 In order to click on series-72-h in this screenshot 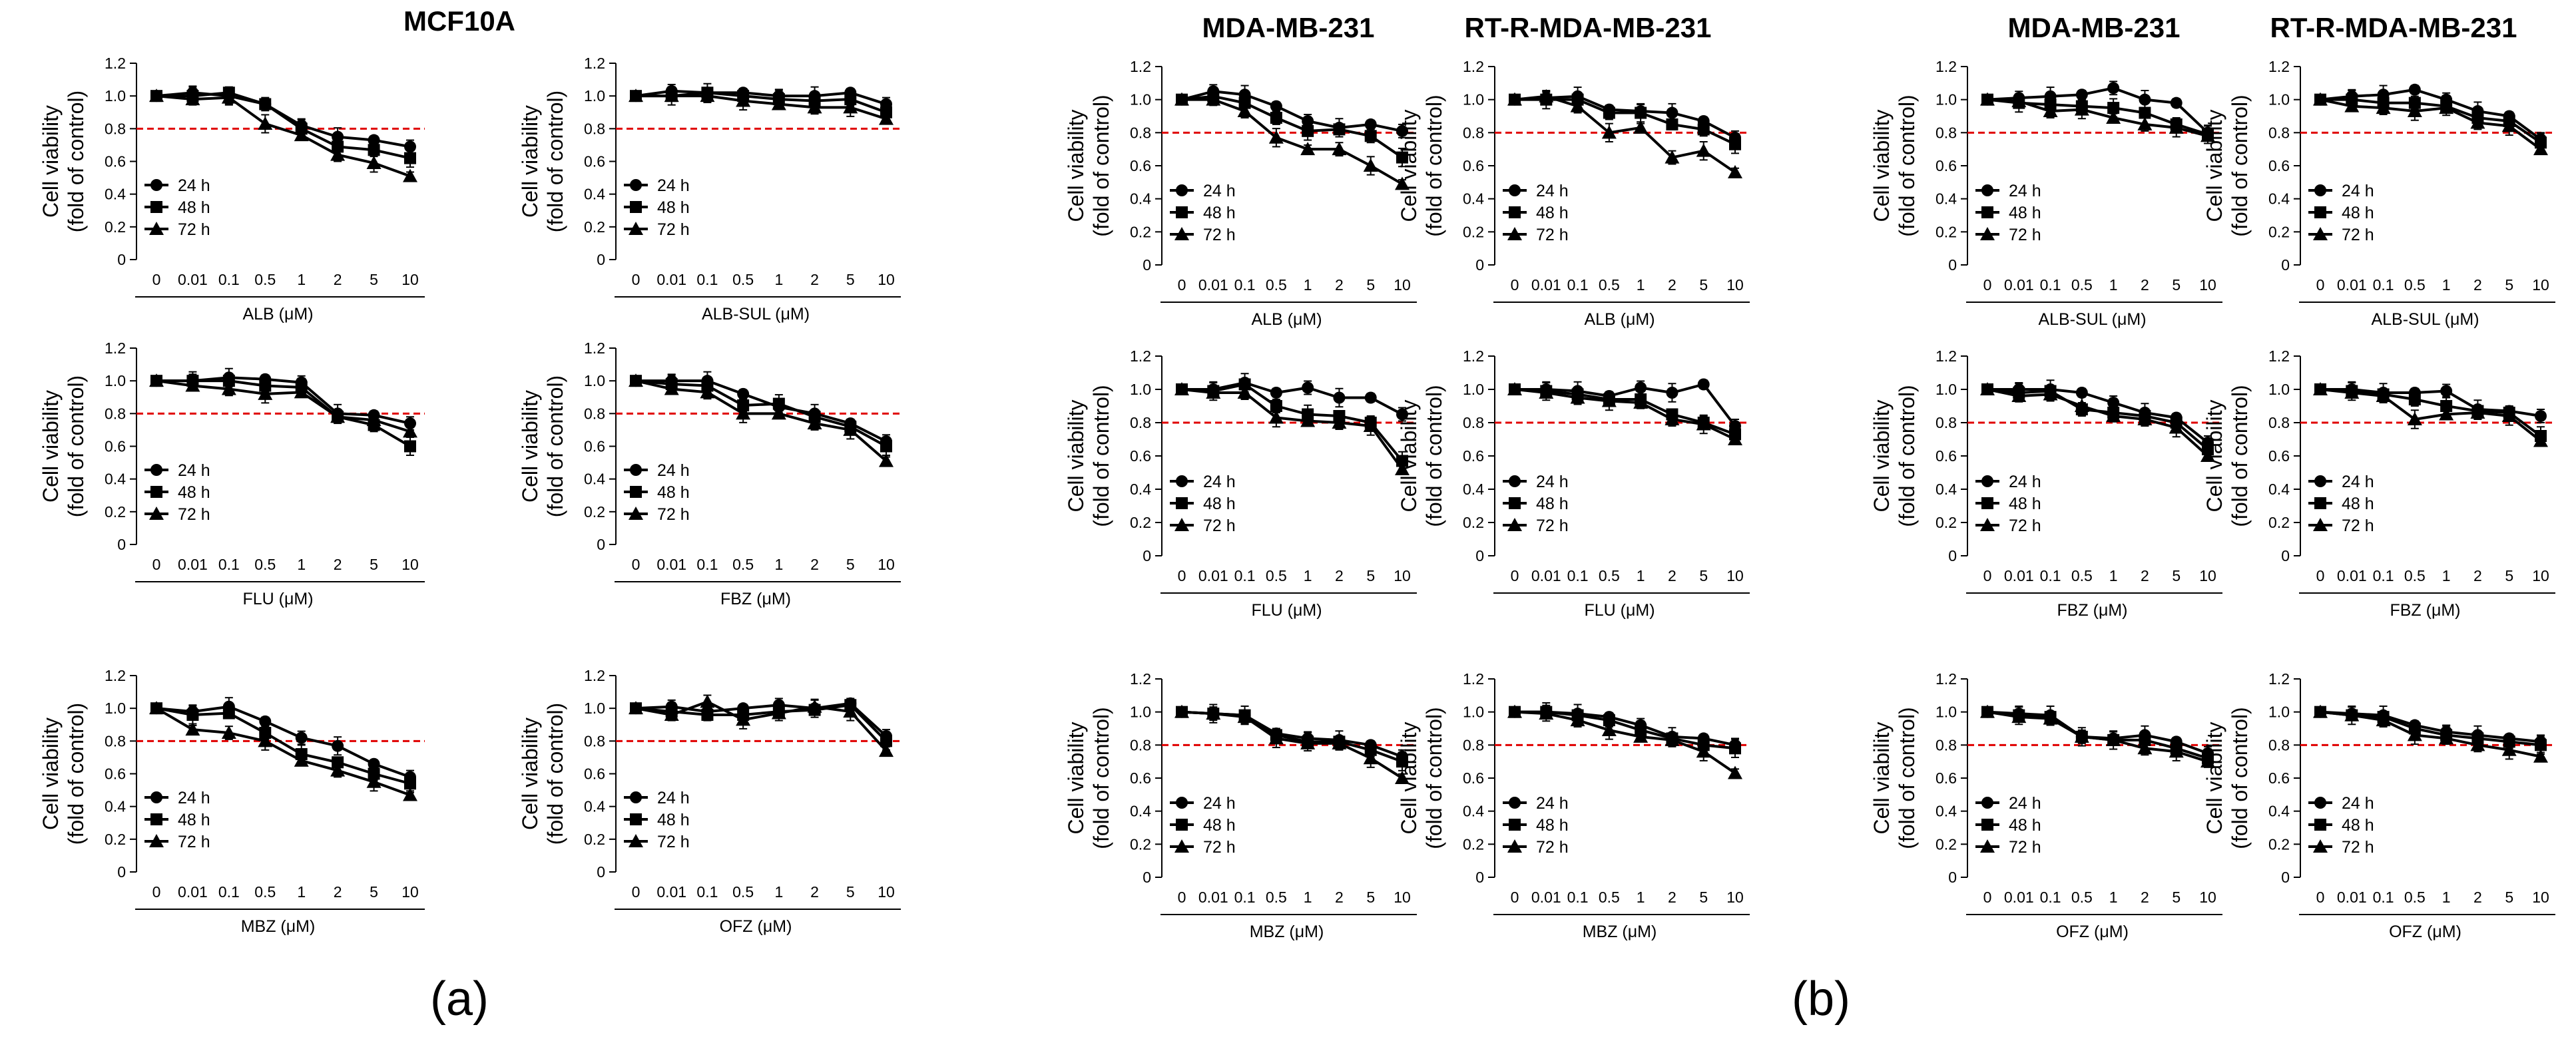, I will do `click(2431, 733)`.